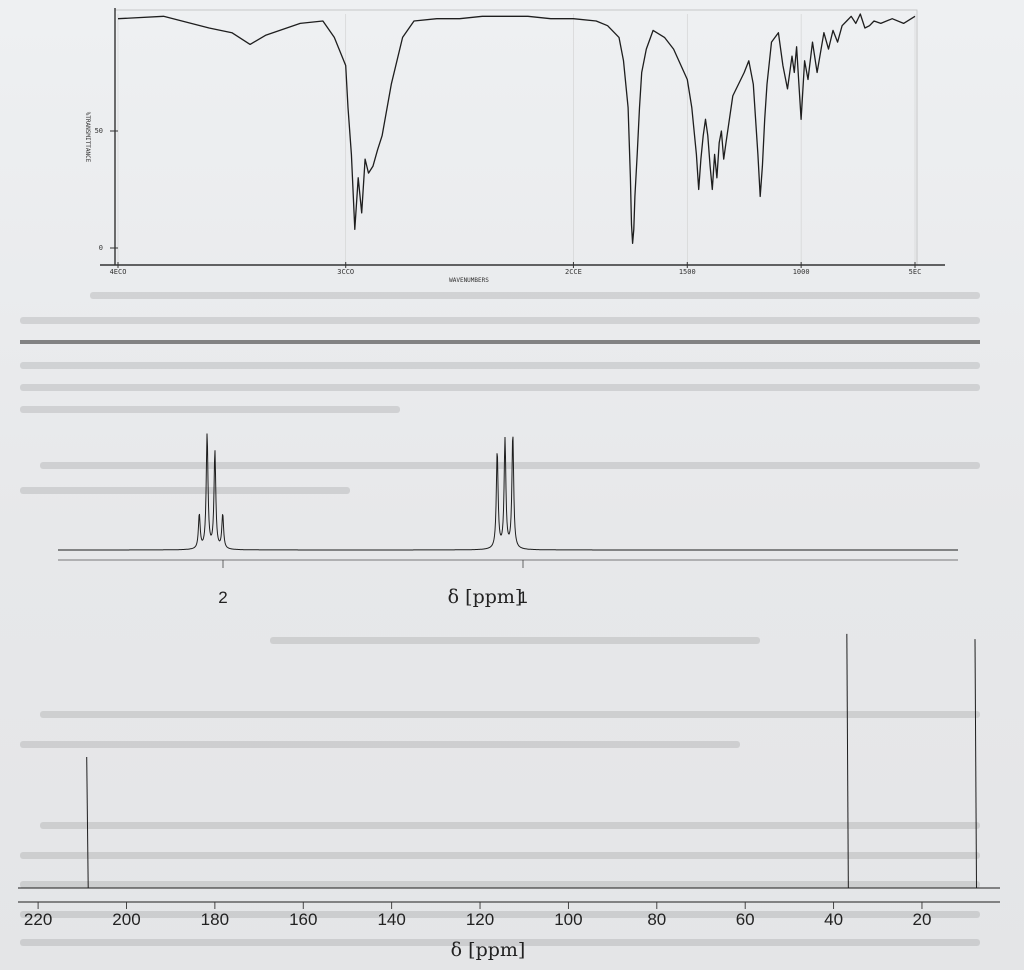 The width and height of the screenshot is (1024, 970). I want to click on ir-y-ticks: 0 50, so click(106, 189).